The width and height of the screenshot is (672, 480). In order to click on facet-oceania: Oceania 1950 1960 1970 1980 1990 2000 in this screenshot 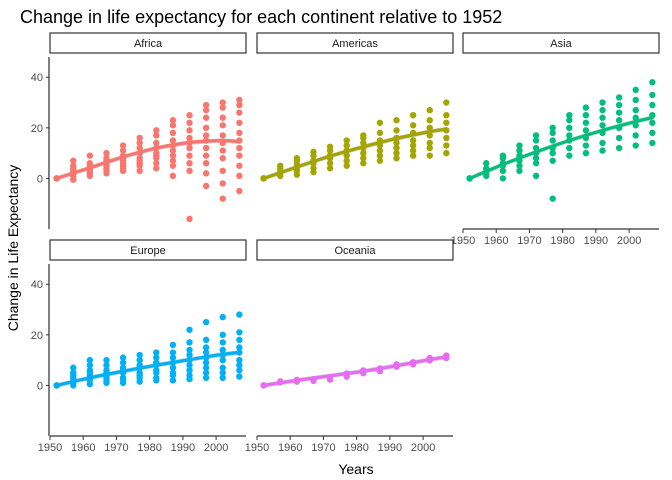, I will do `click(349, 346)`.